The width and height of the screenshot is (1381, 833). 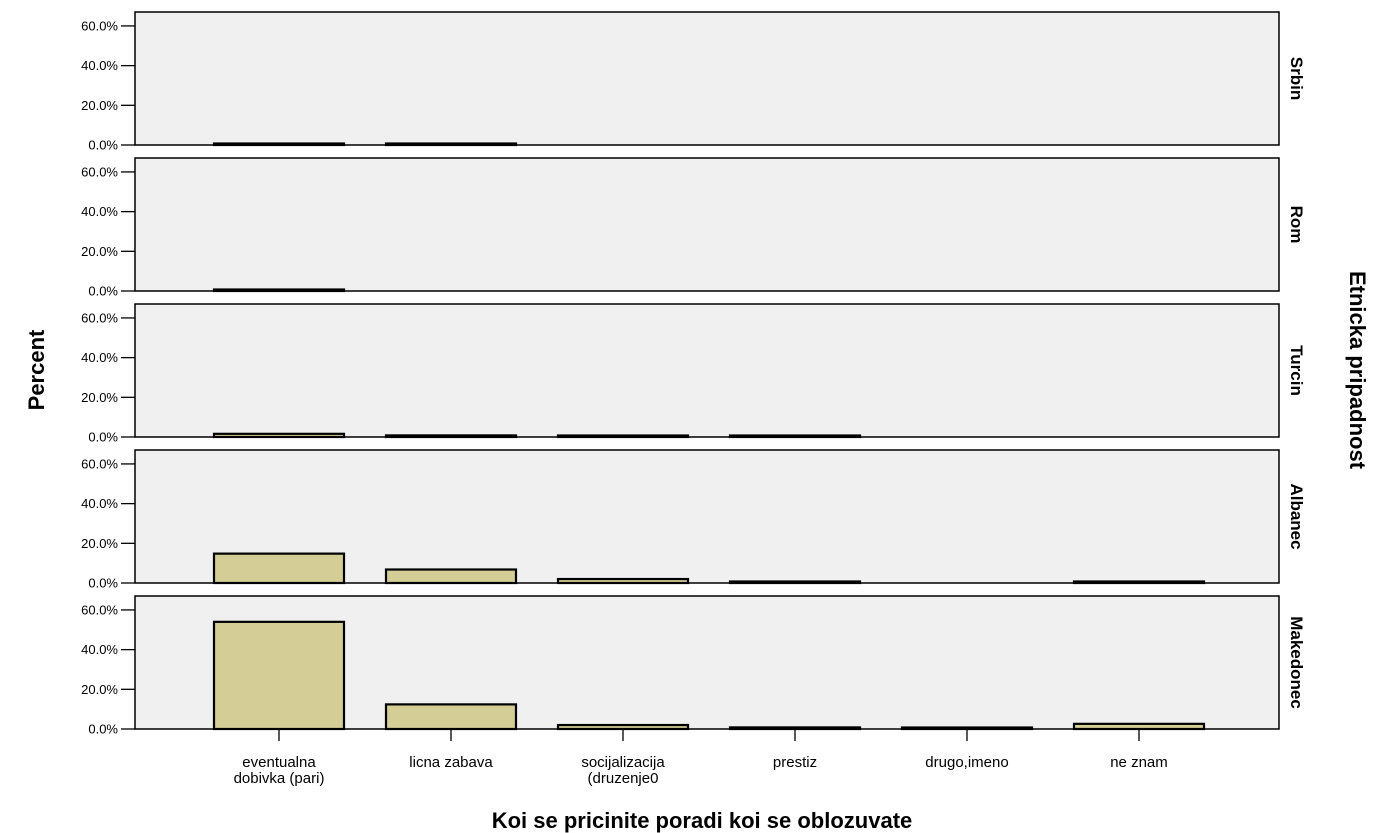 I want to click on panel-label: Srbin, so click(x=1296, y=78).